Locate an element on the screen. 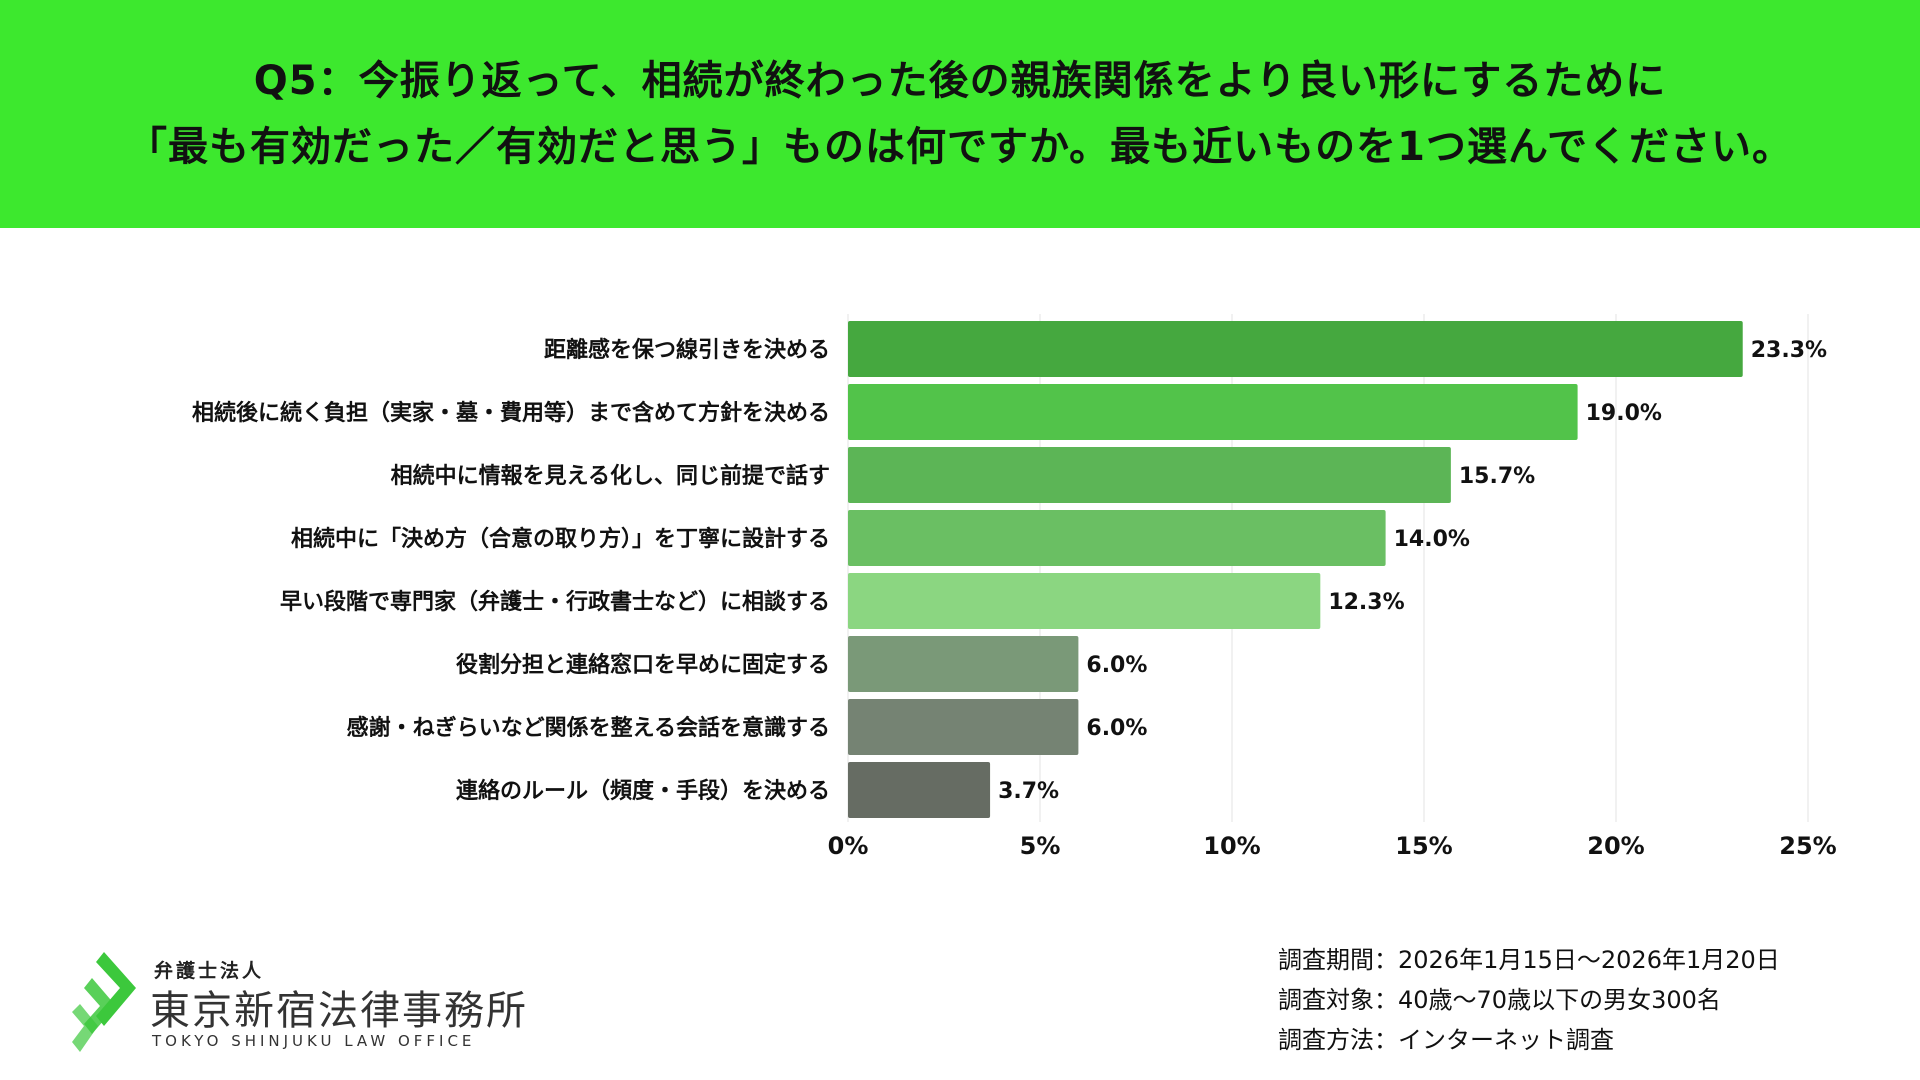 The width and height of the screenshot is (1920, 1080). category-label: 早い段階で専門家（弁護士・行政書士など）に相談する is located at coordinates (555, 602).